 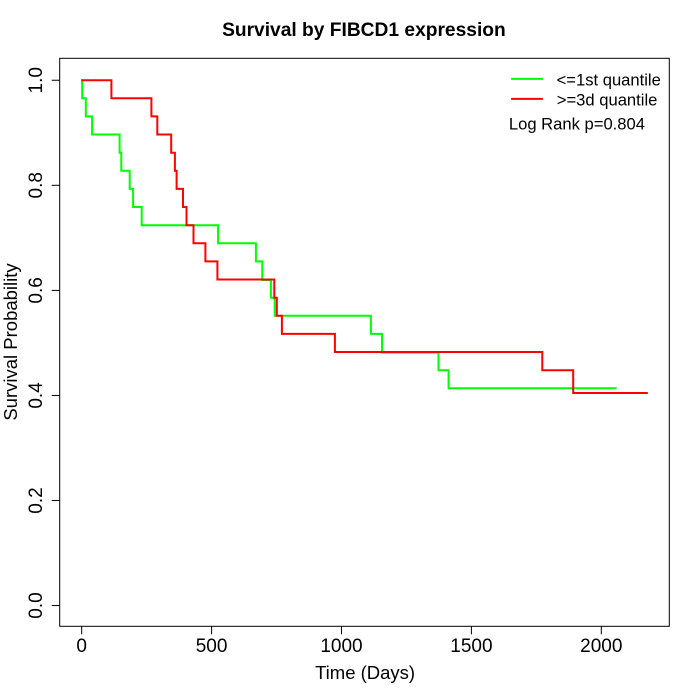 What do you see at coordinates (81, 646) in the screenshot?
I see `svg-text: 0` at bounding box center [81, 646].